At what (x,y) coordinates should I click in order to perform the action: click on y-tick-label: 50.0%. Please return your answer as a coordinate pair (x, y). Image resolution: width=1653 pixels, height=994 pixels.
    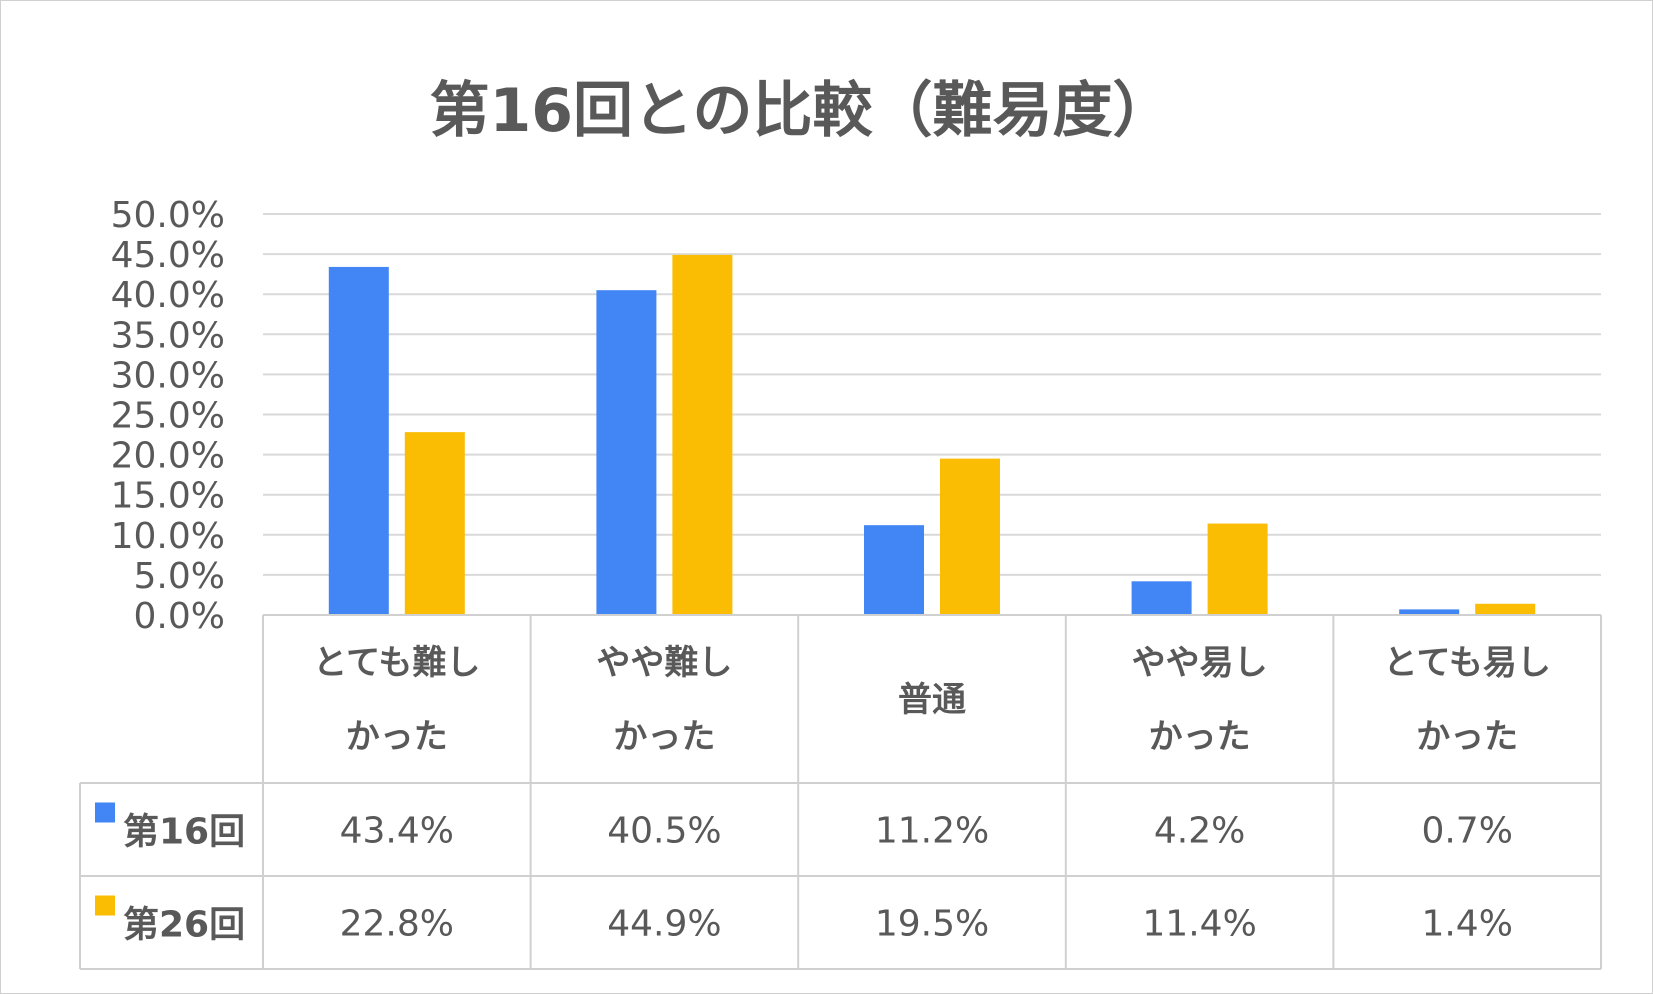
    Looking at the image, I should click on (168, 215).